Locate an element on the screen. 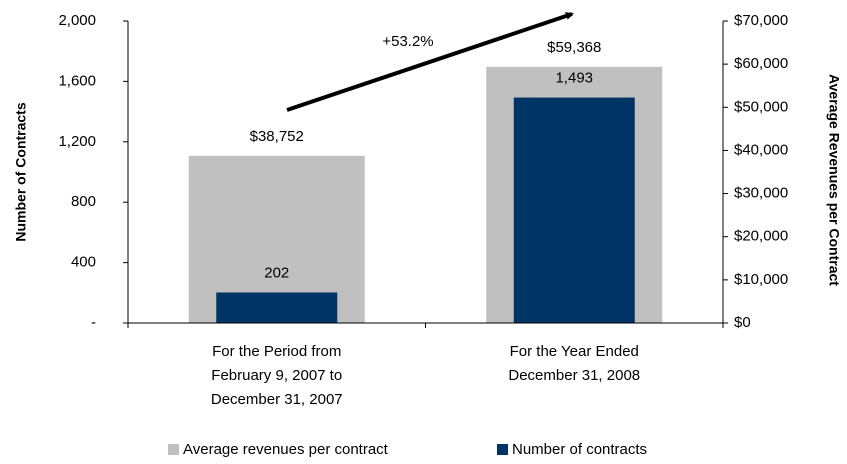  y-axis-title: Number of Contracts is located at coordinates (21, 171).